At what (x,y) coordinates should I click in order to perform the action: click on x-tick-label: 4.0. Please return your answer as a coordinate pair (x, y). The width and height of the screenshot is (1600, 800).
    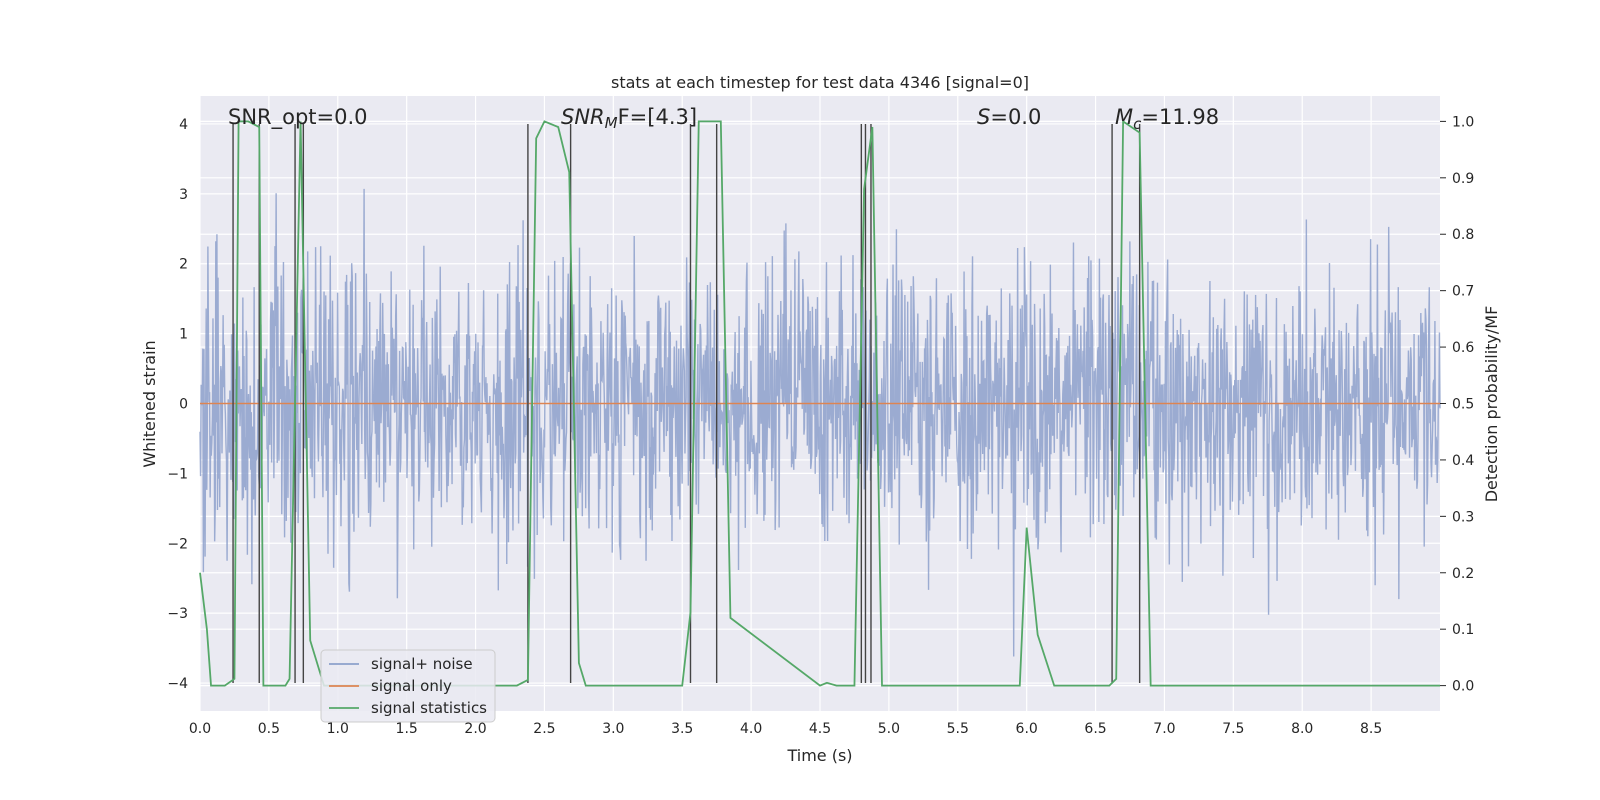
    Looking at the image, I should click on (751, 729).